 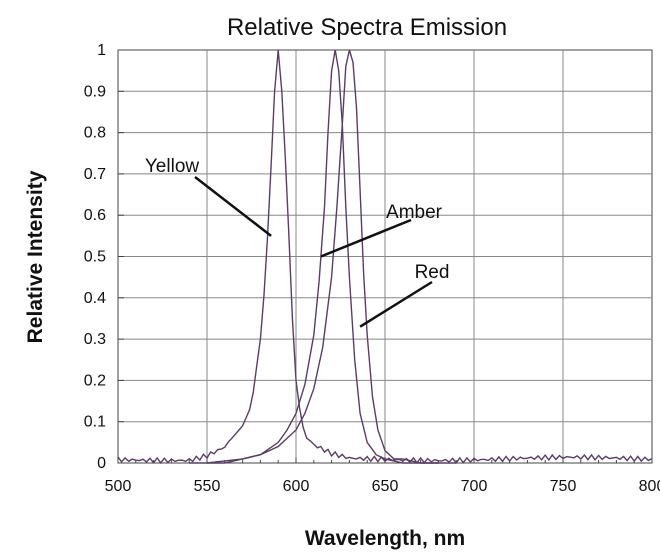 I want to click on x-axis-label: Wavelength, nm, so click(x=385, y=538).